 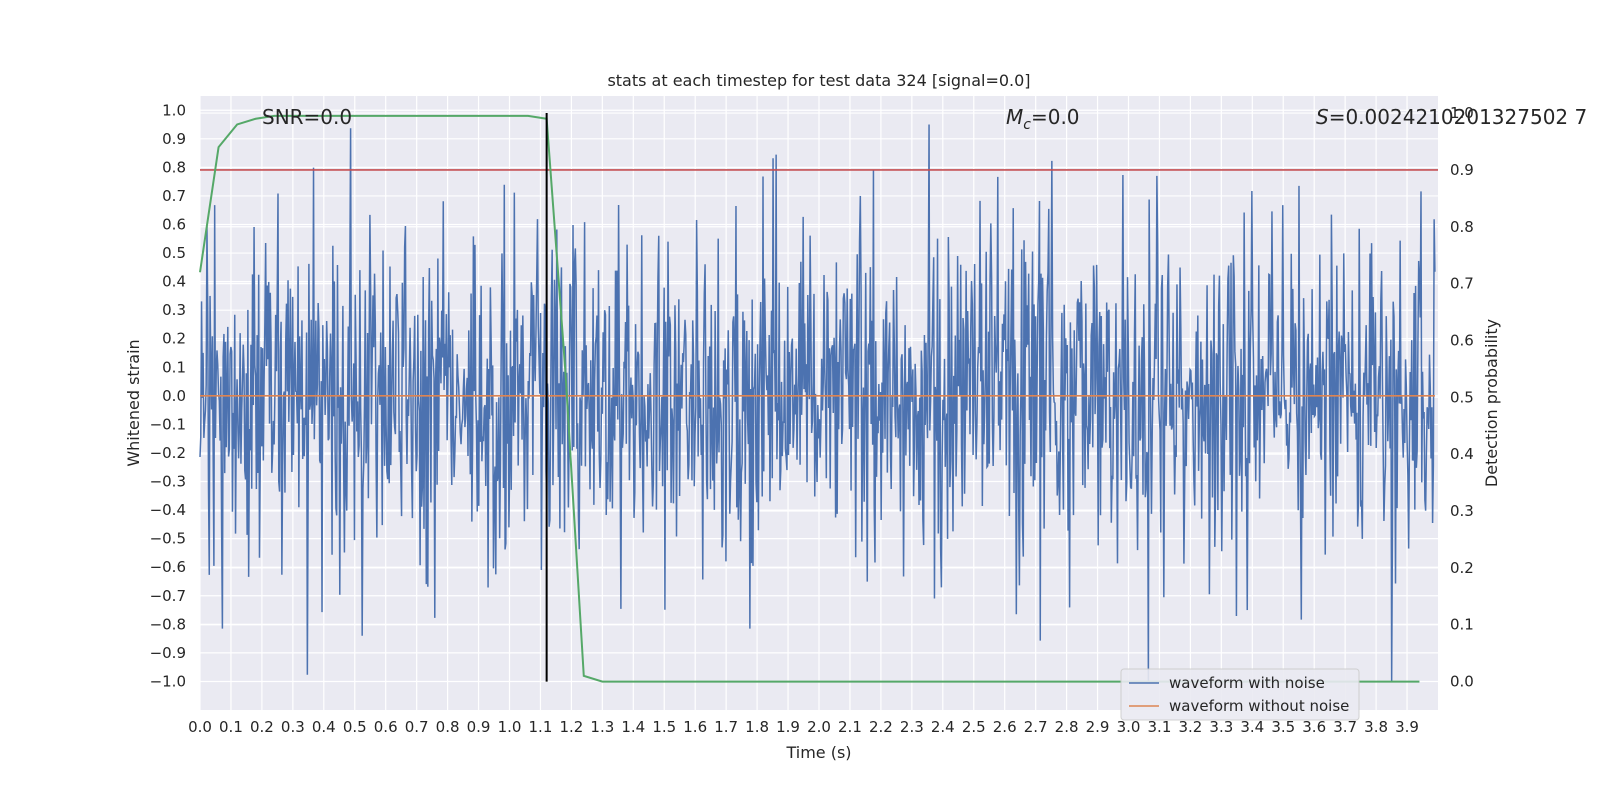 I want to click on x-tick-label: 3.9, so click(x=1407, y=727).